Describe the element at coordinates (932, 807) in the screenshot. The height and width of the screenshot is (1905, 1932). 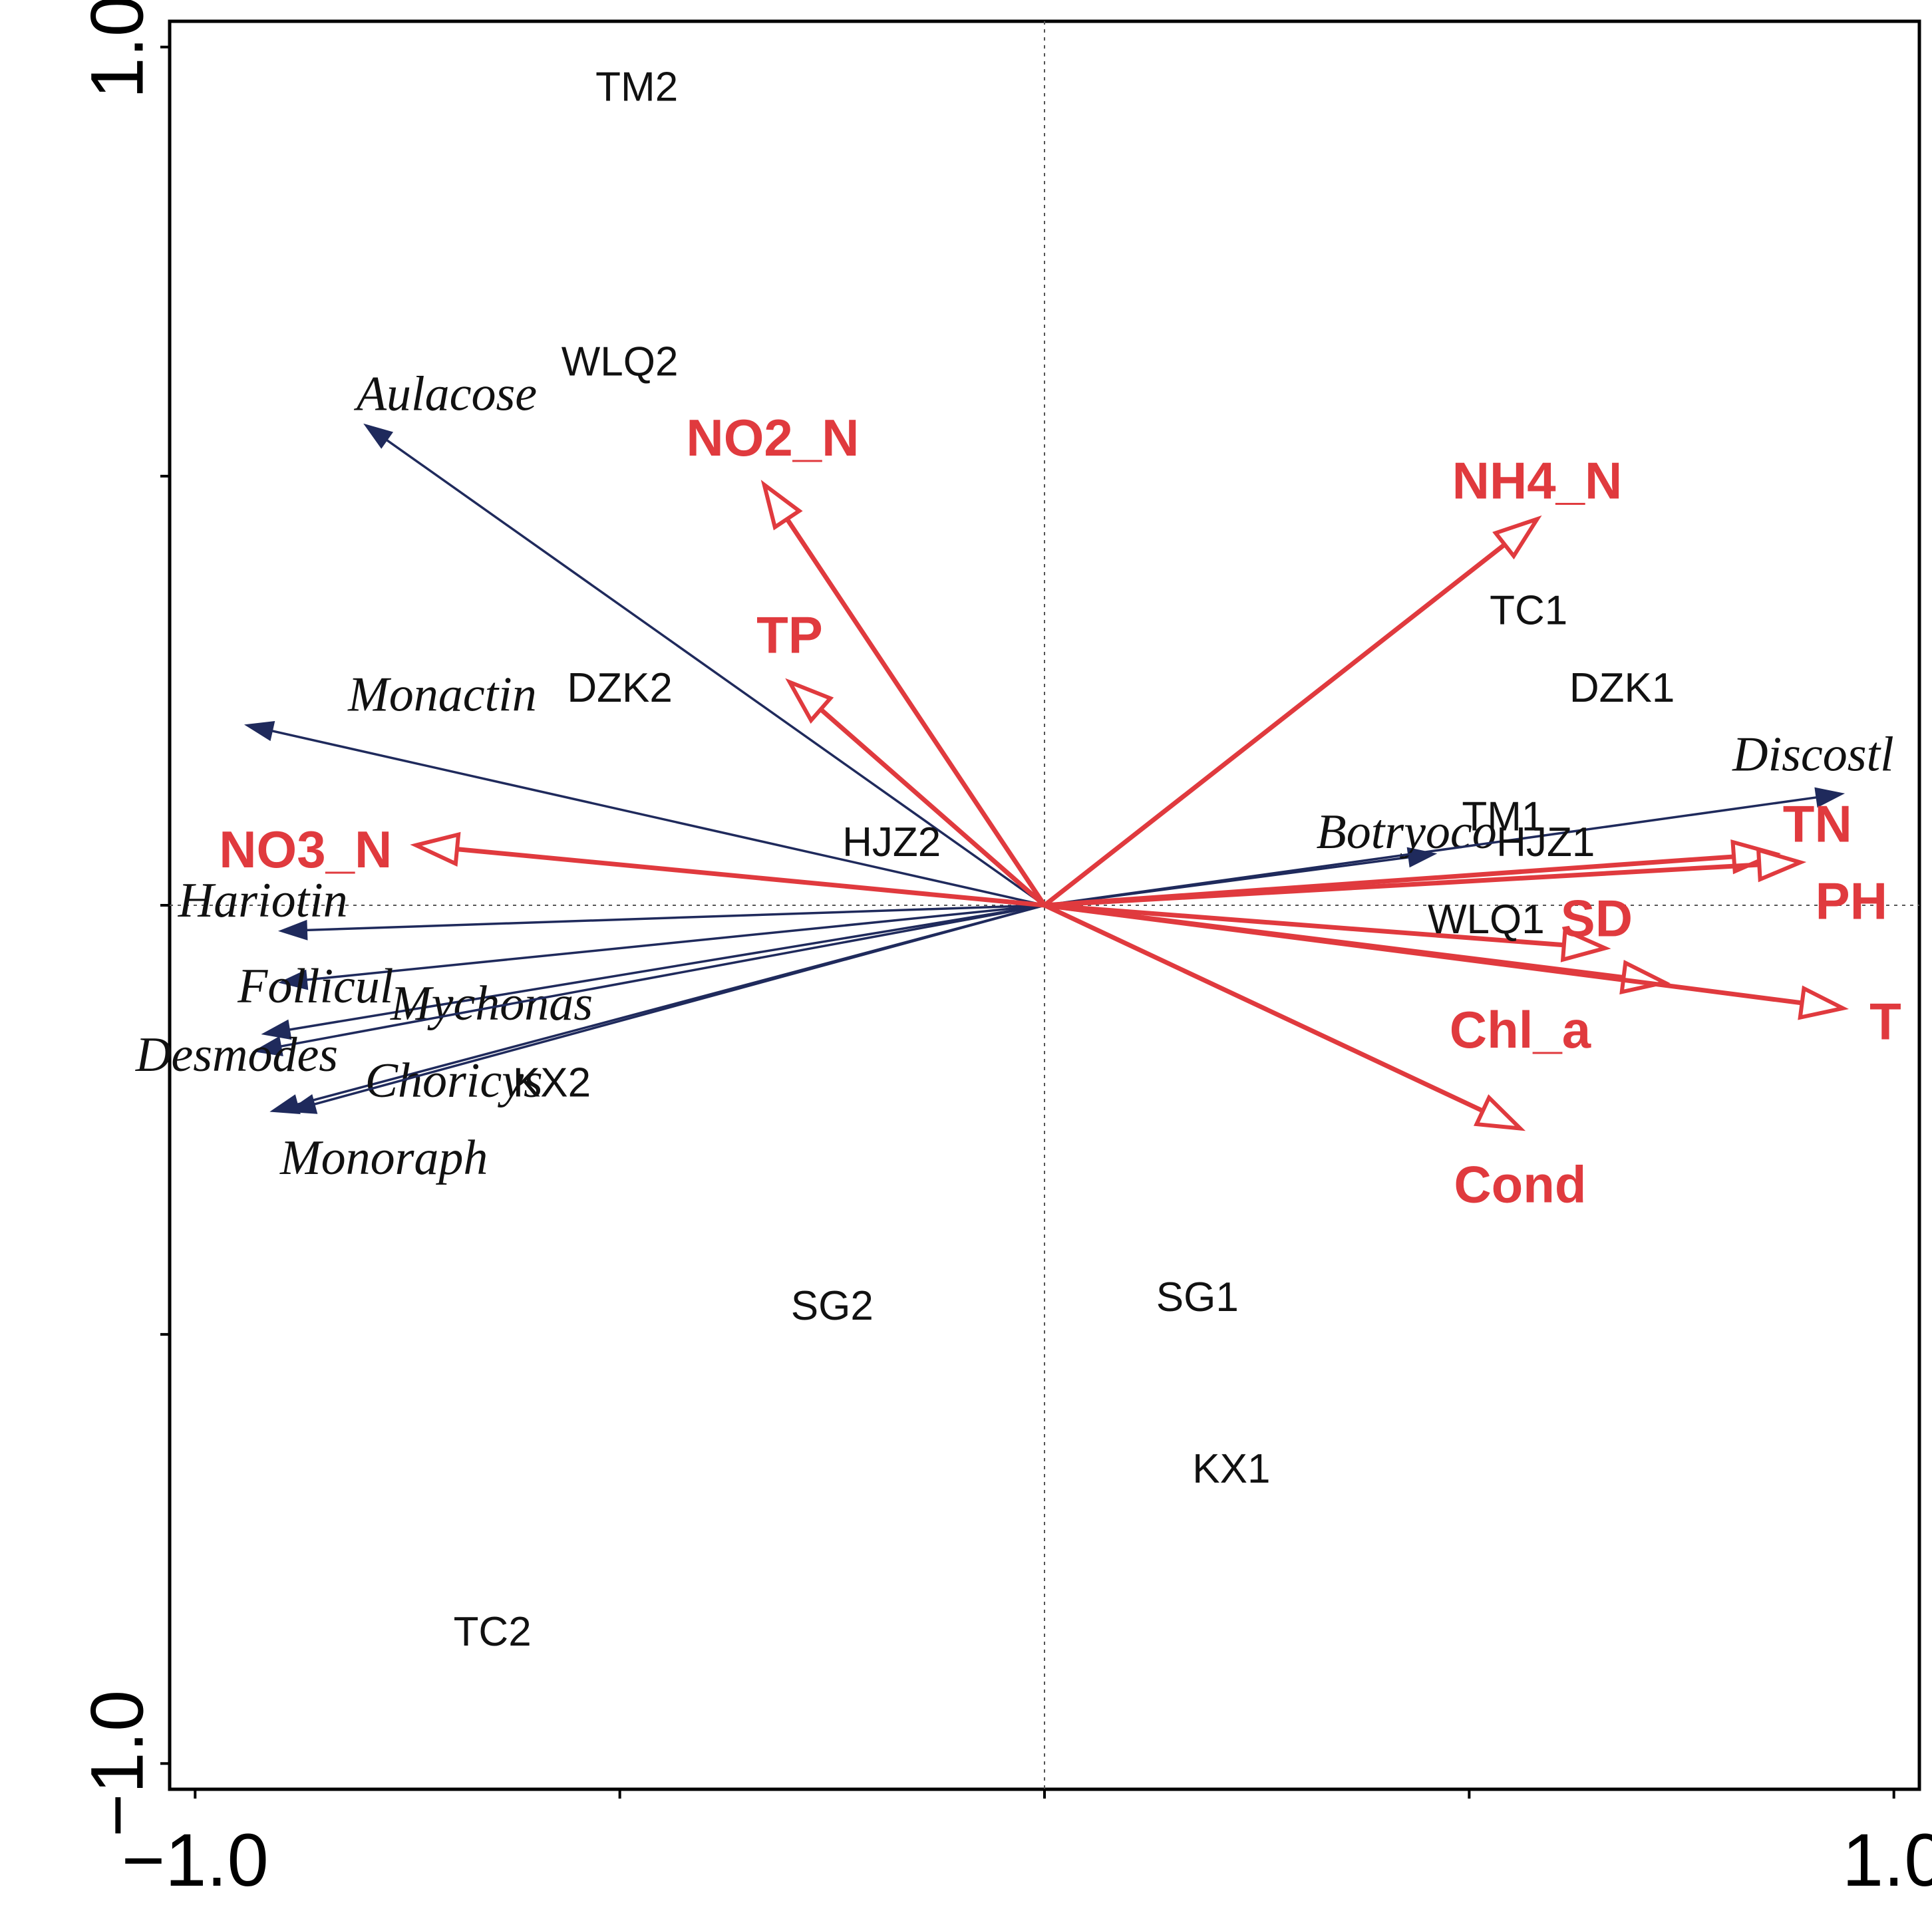
I see `env-arrow-tp` at that location.